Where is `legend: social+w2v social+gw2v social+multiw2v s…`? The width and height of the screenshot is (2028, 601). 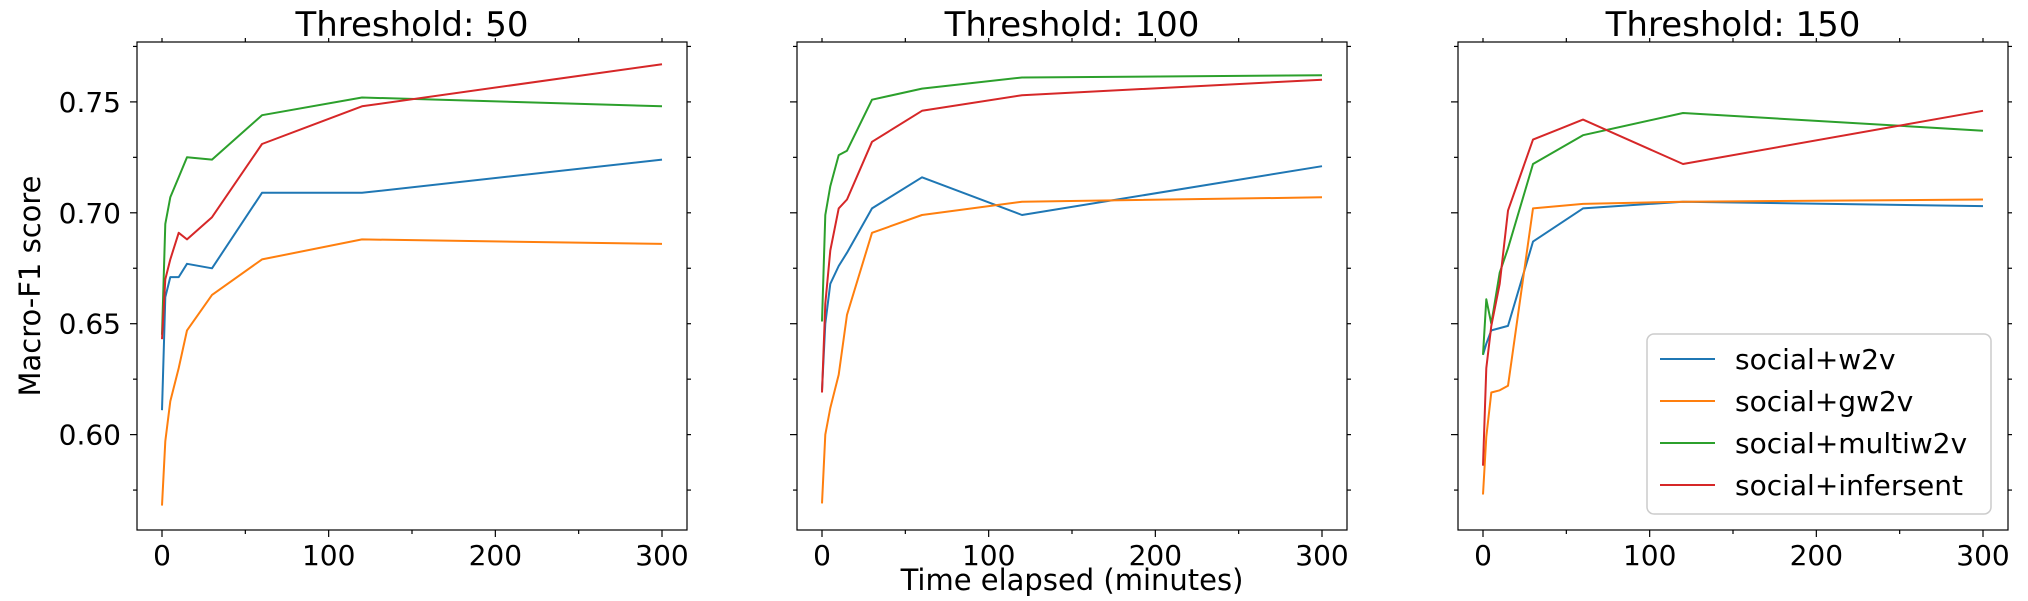
legend: social+w2v social+gw2v social+multiw2v s… is located at coordinates (1819, 424).